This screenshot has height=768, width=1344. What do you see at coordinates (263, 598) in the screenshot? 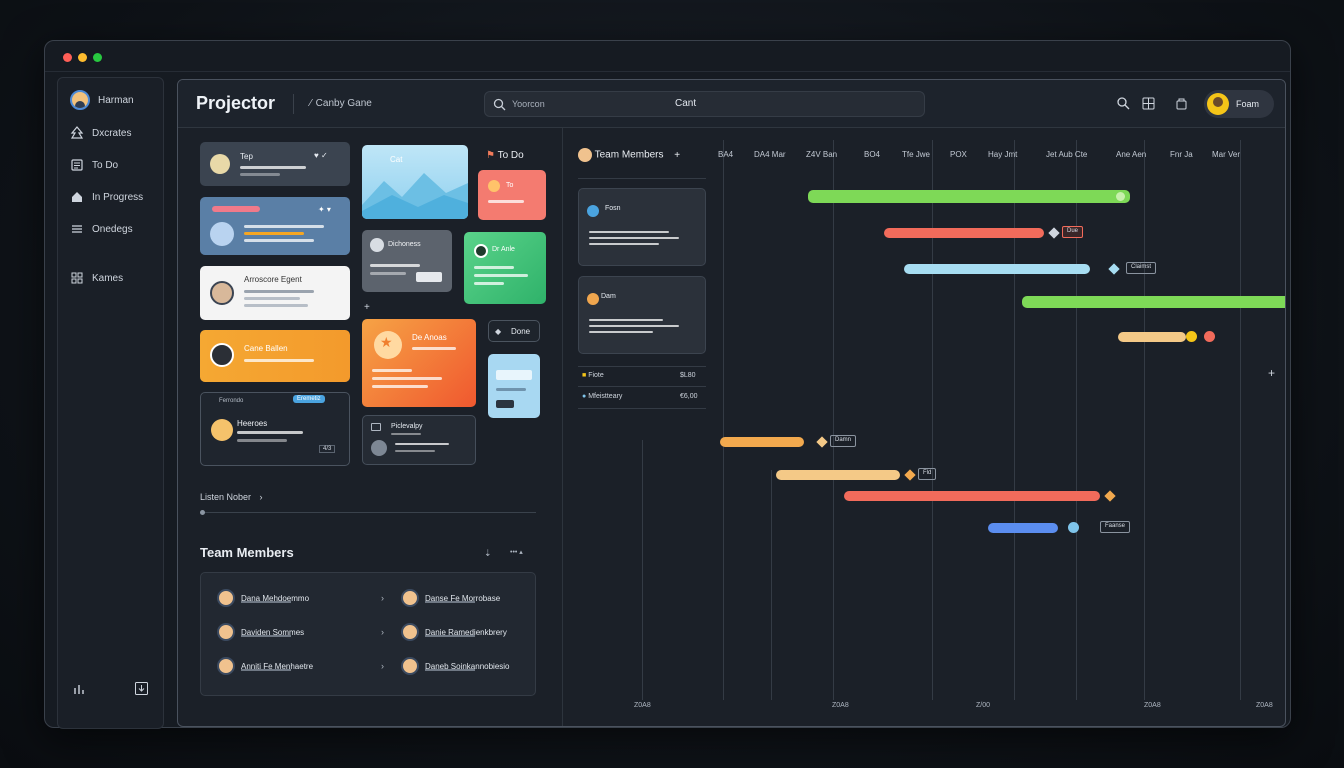
I see `team-member: Dana Mehdoemmo` at bounding box center [263, 598].